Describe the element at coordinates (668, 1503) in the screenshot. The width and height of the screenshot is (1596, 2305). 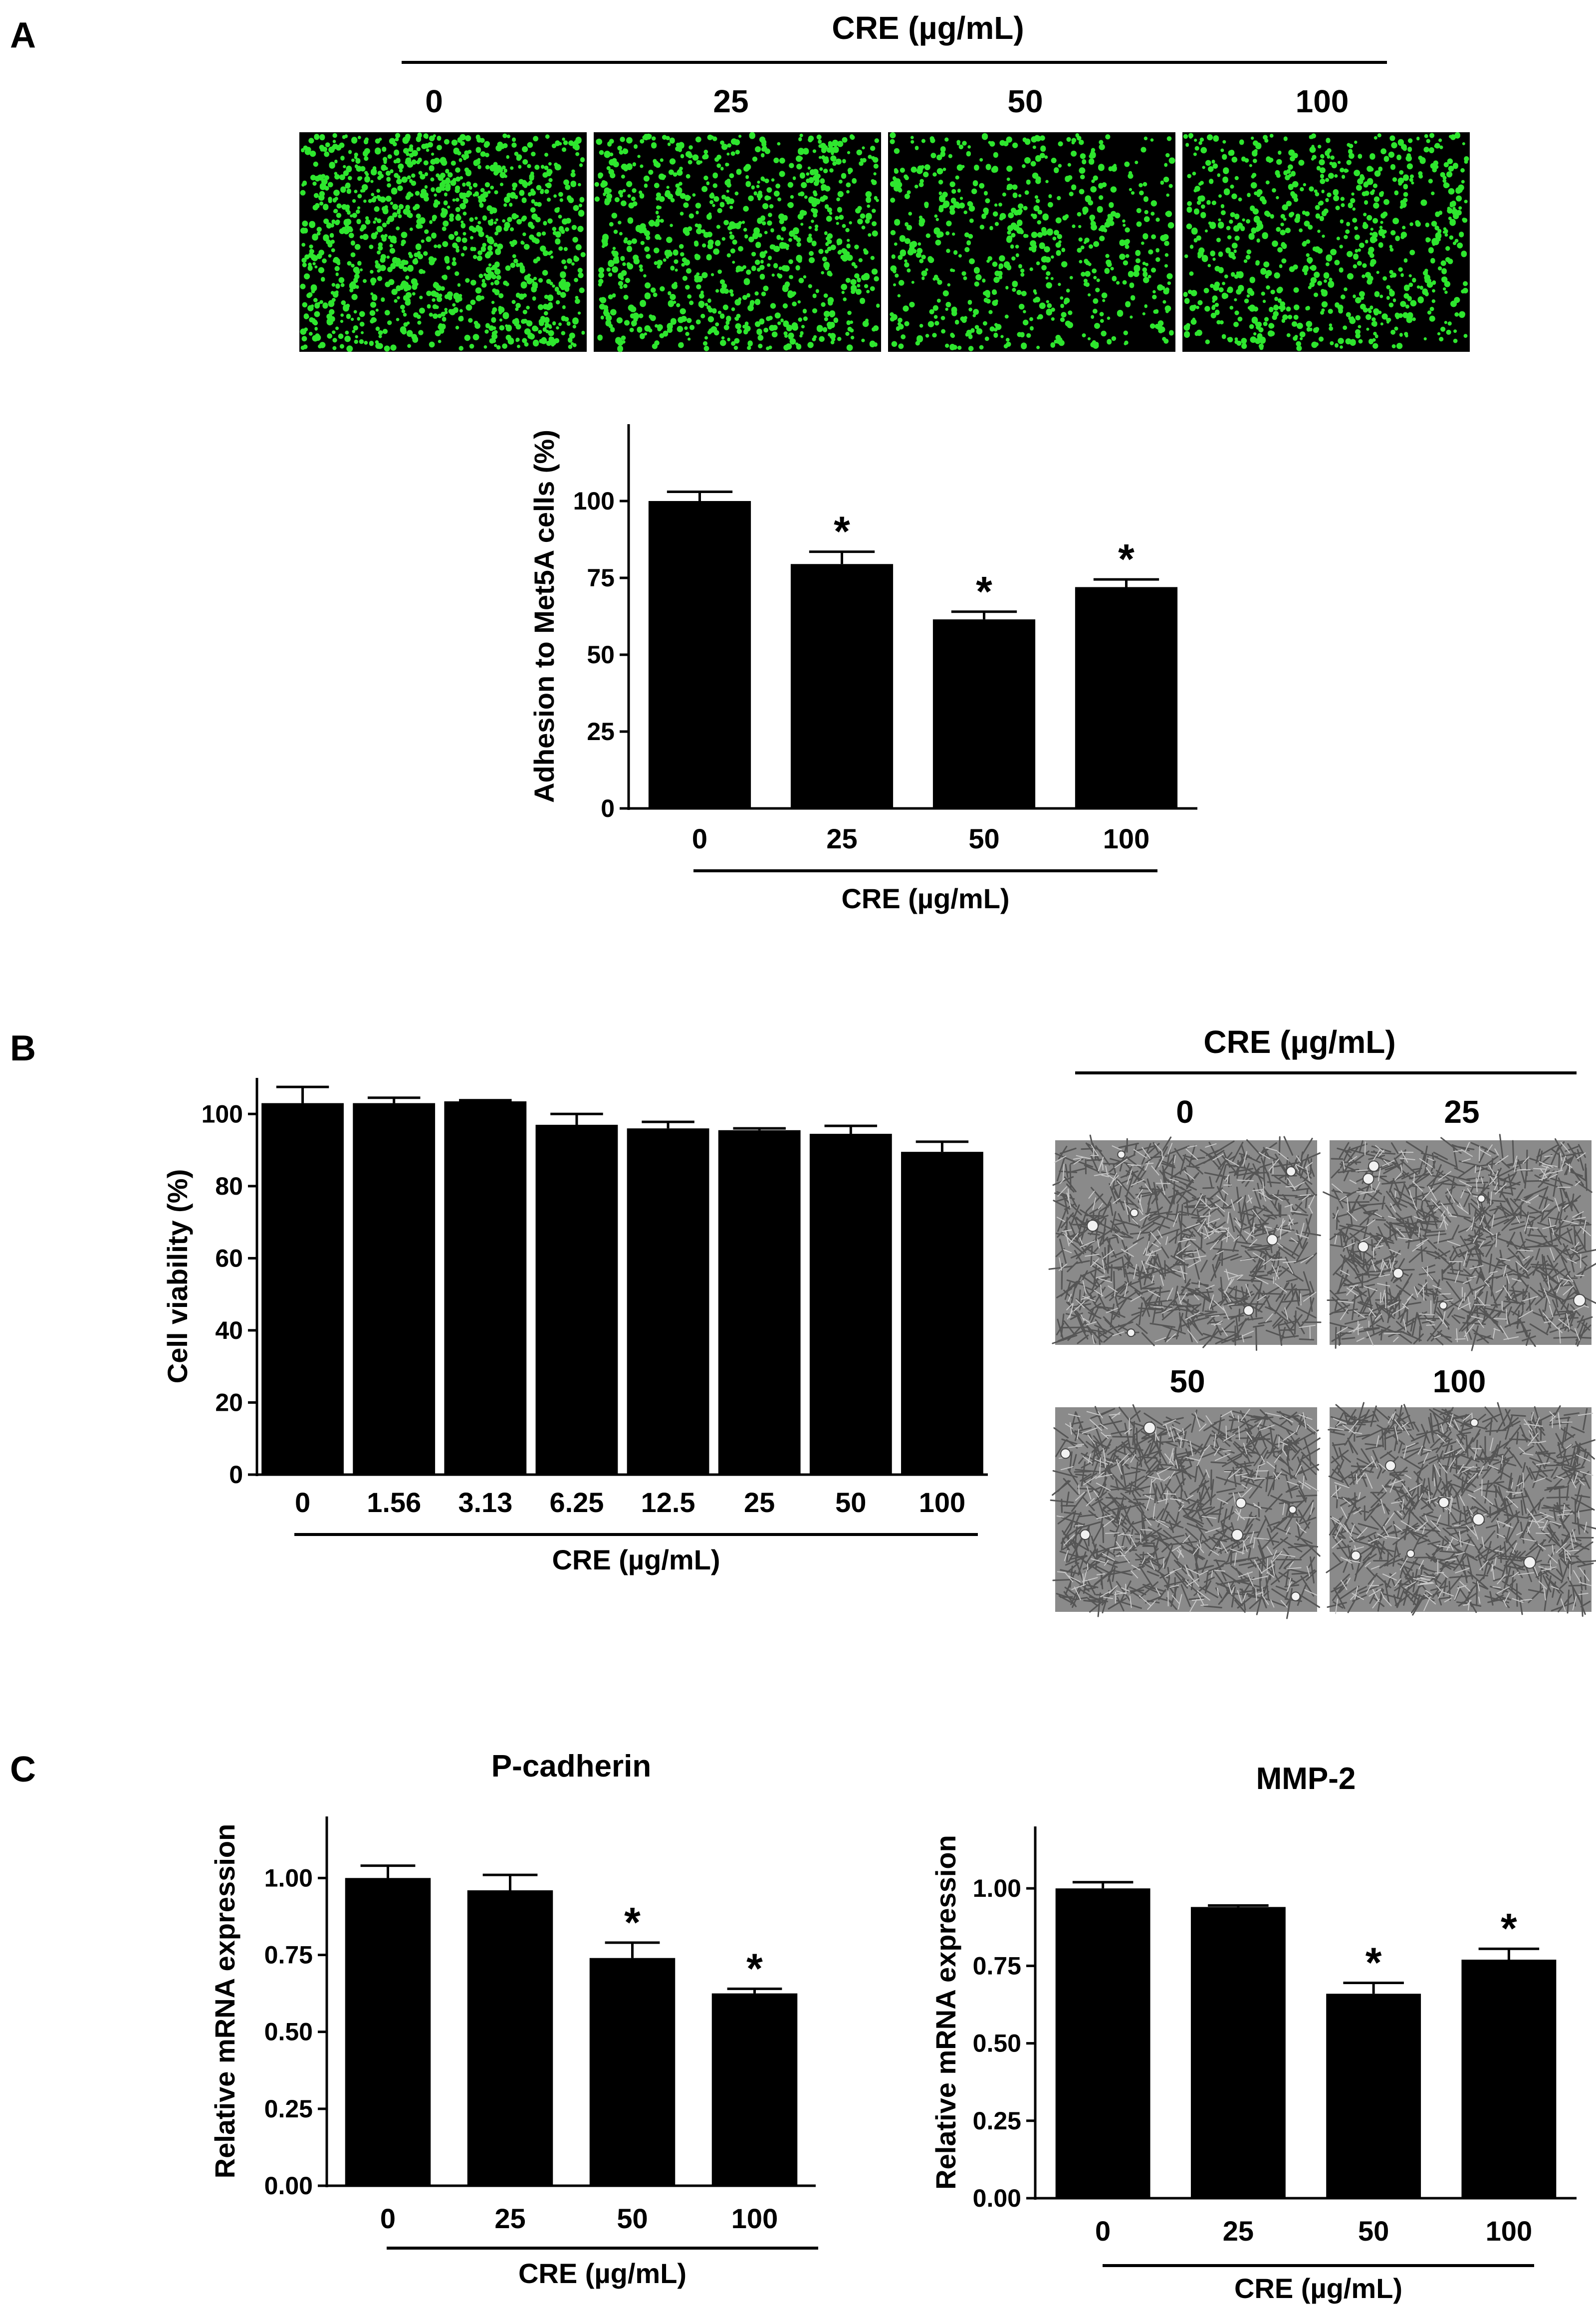
I see `viability-category-label-12.5: 12.5` at that location.